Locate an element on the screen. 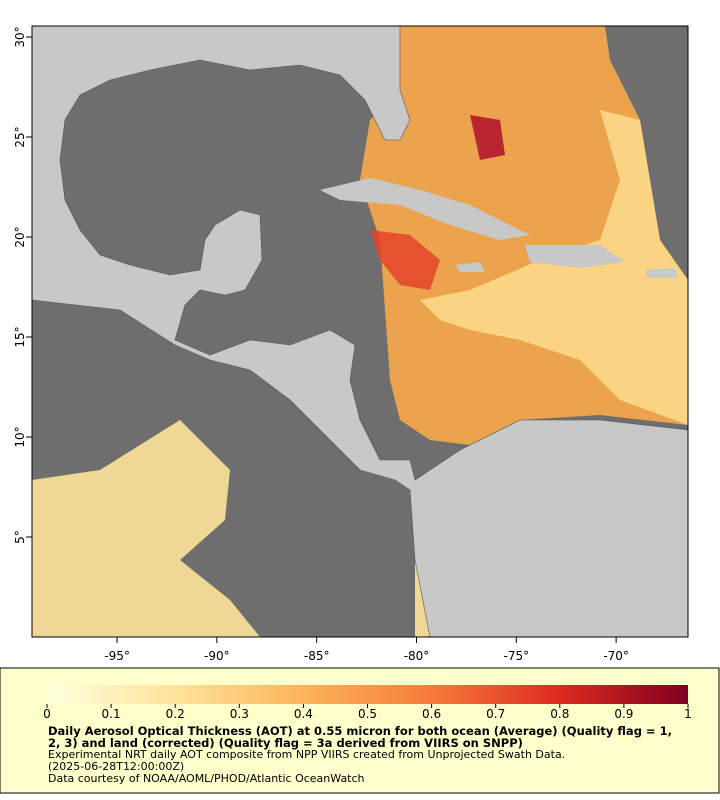 The height and width of the screenshot is (800, 720). colorbar-tick-label: 0.1 is located at coordinates (111, 714).